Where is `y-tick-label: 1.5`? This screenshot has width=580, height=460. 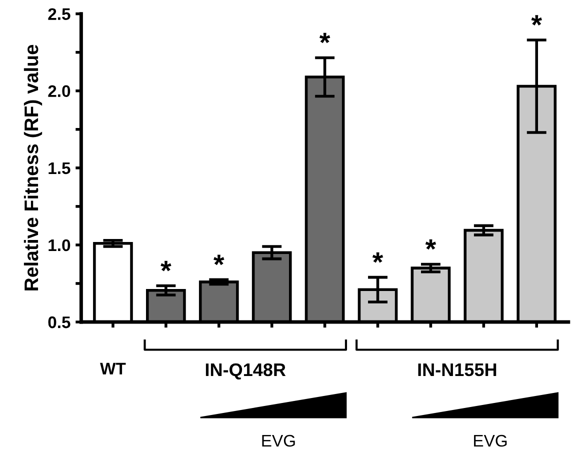
y-tick-label: 1.5 is located at coordinates (59, 168).